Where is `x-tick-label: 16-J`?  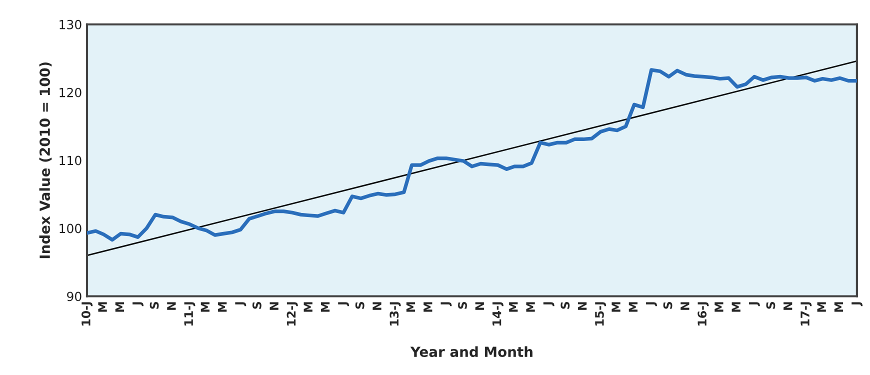 x-tick-label: 16-J is located at coordinates (703, 314).